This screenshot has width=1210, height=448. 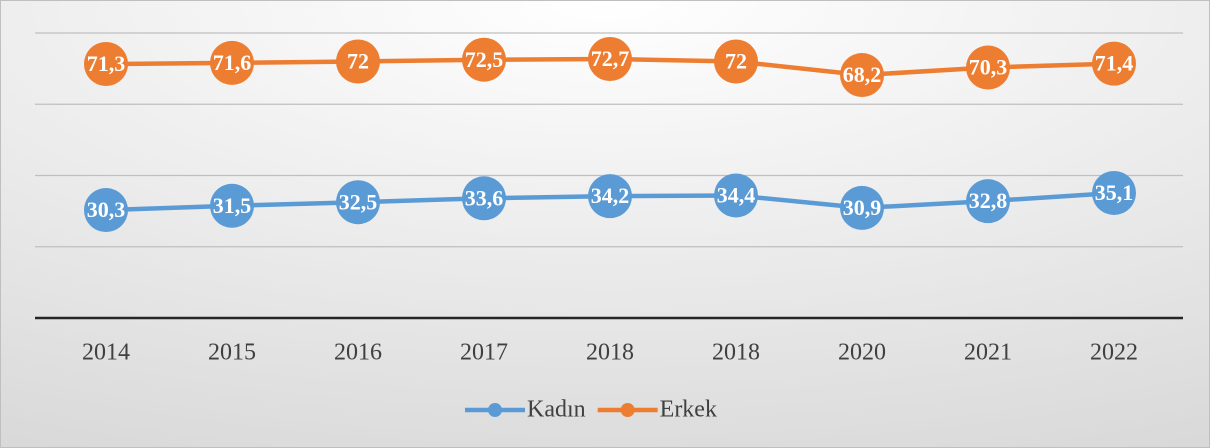 I want to click on data-label: 71,4, so click(x=1114, y=63).